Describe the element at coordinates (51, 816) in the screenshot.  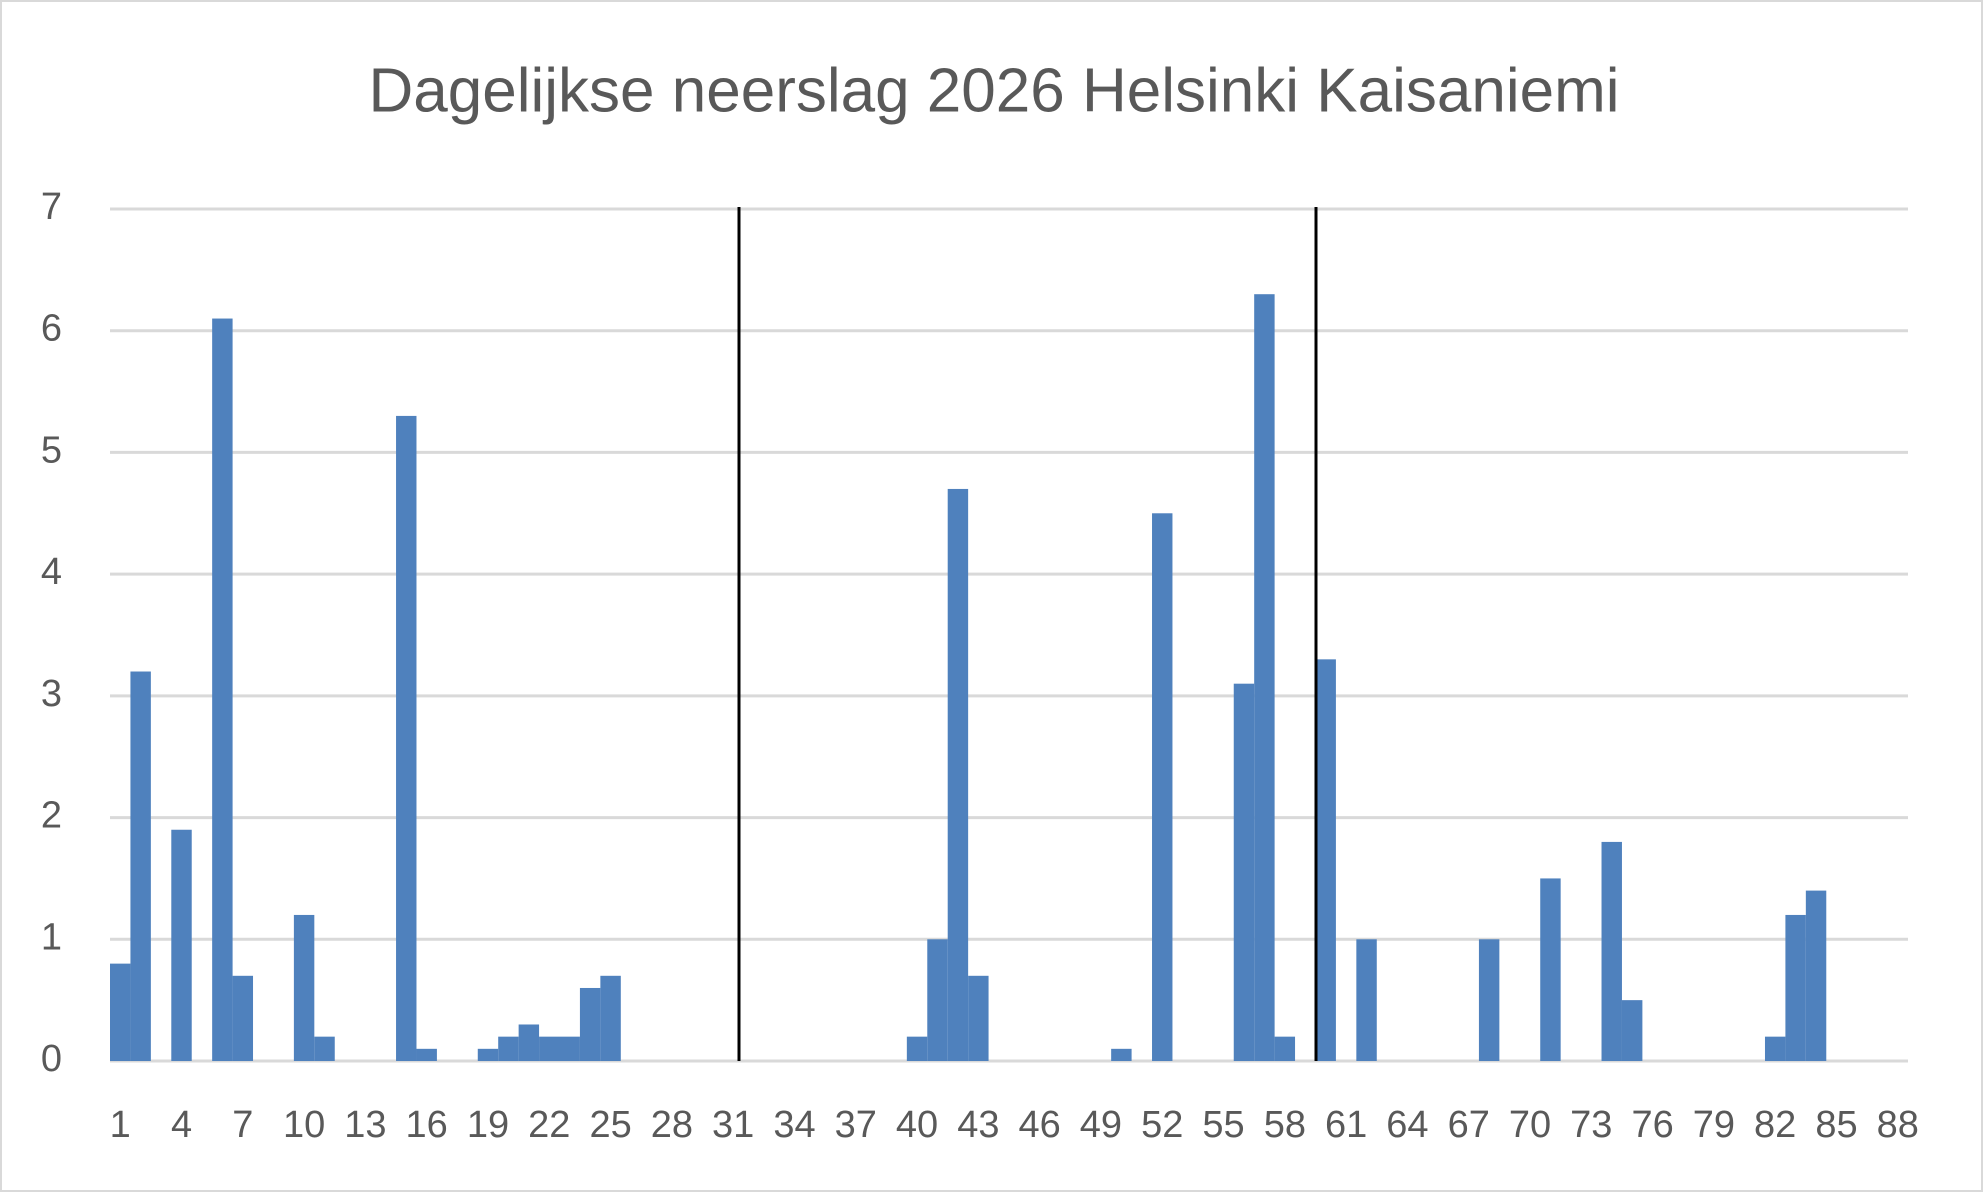
I see `y-tick-label: 2` at that location.